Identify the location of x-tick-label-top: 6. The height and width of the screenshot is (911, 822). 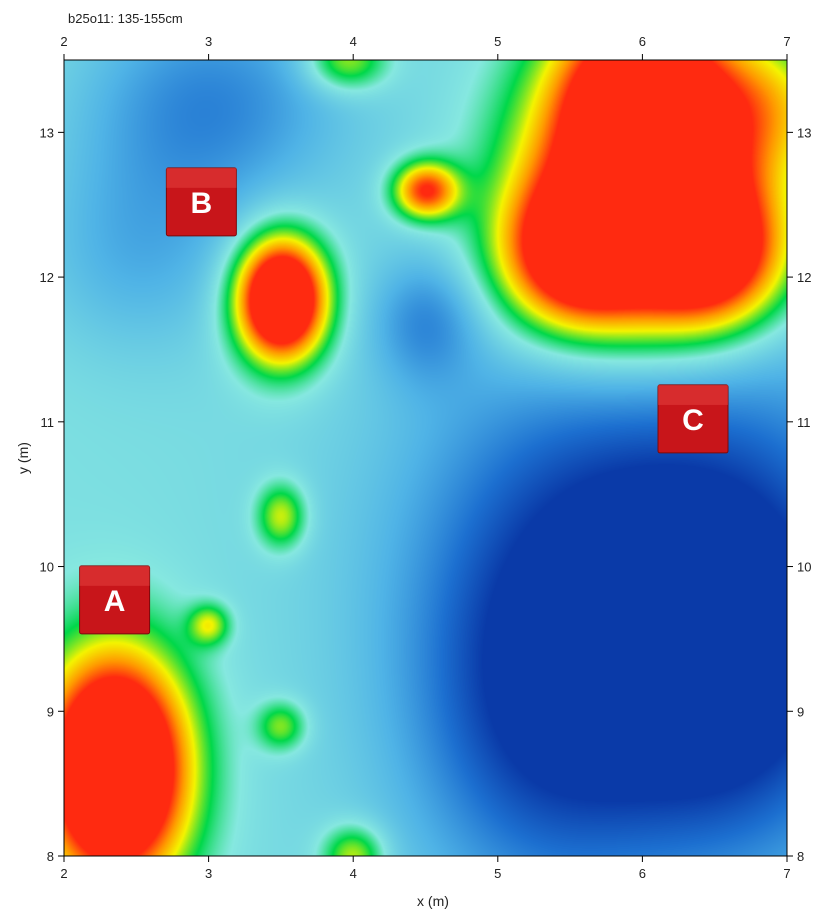
(642, 41).